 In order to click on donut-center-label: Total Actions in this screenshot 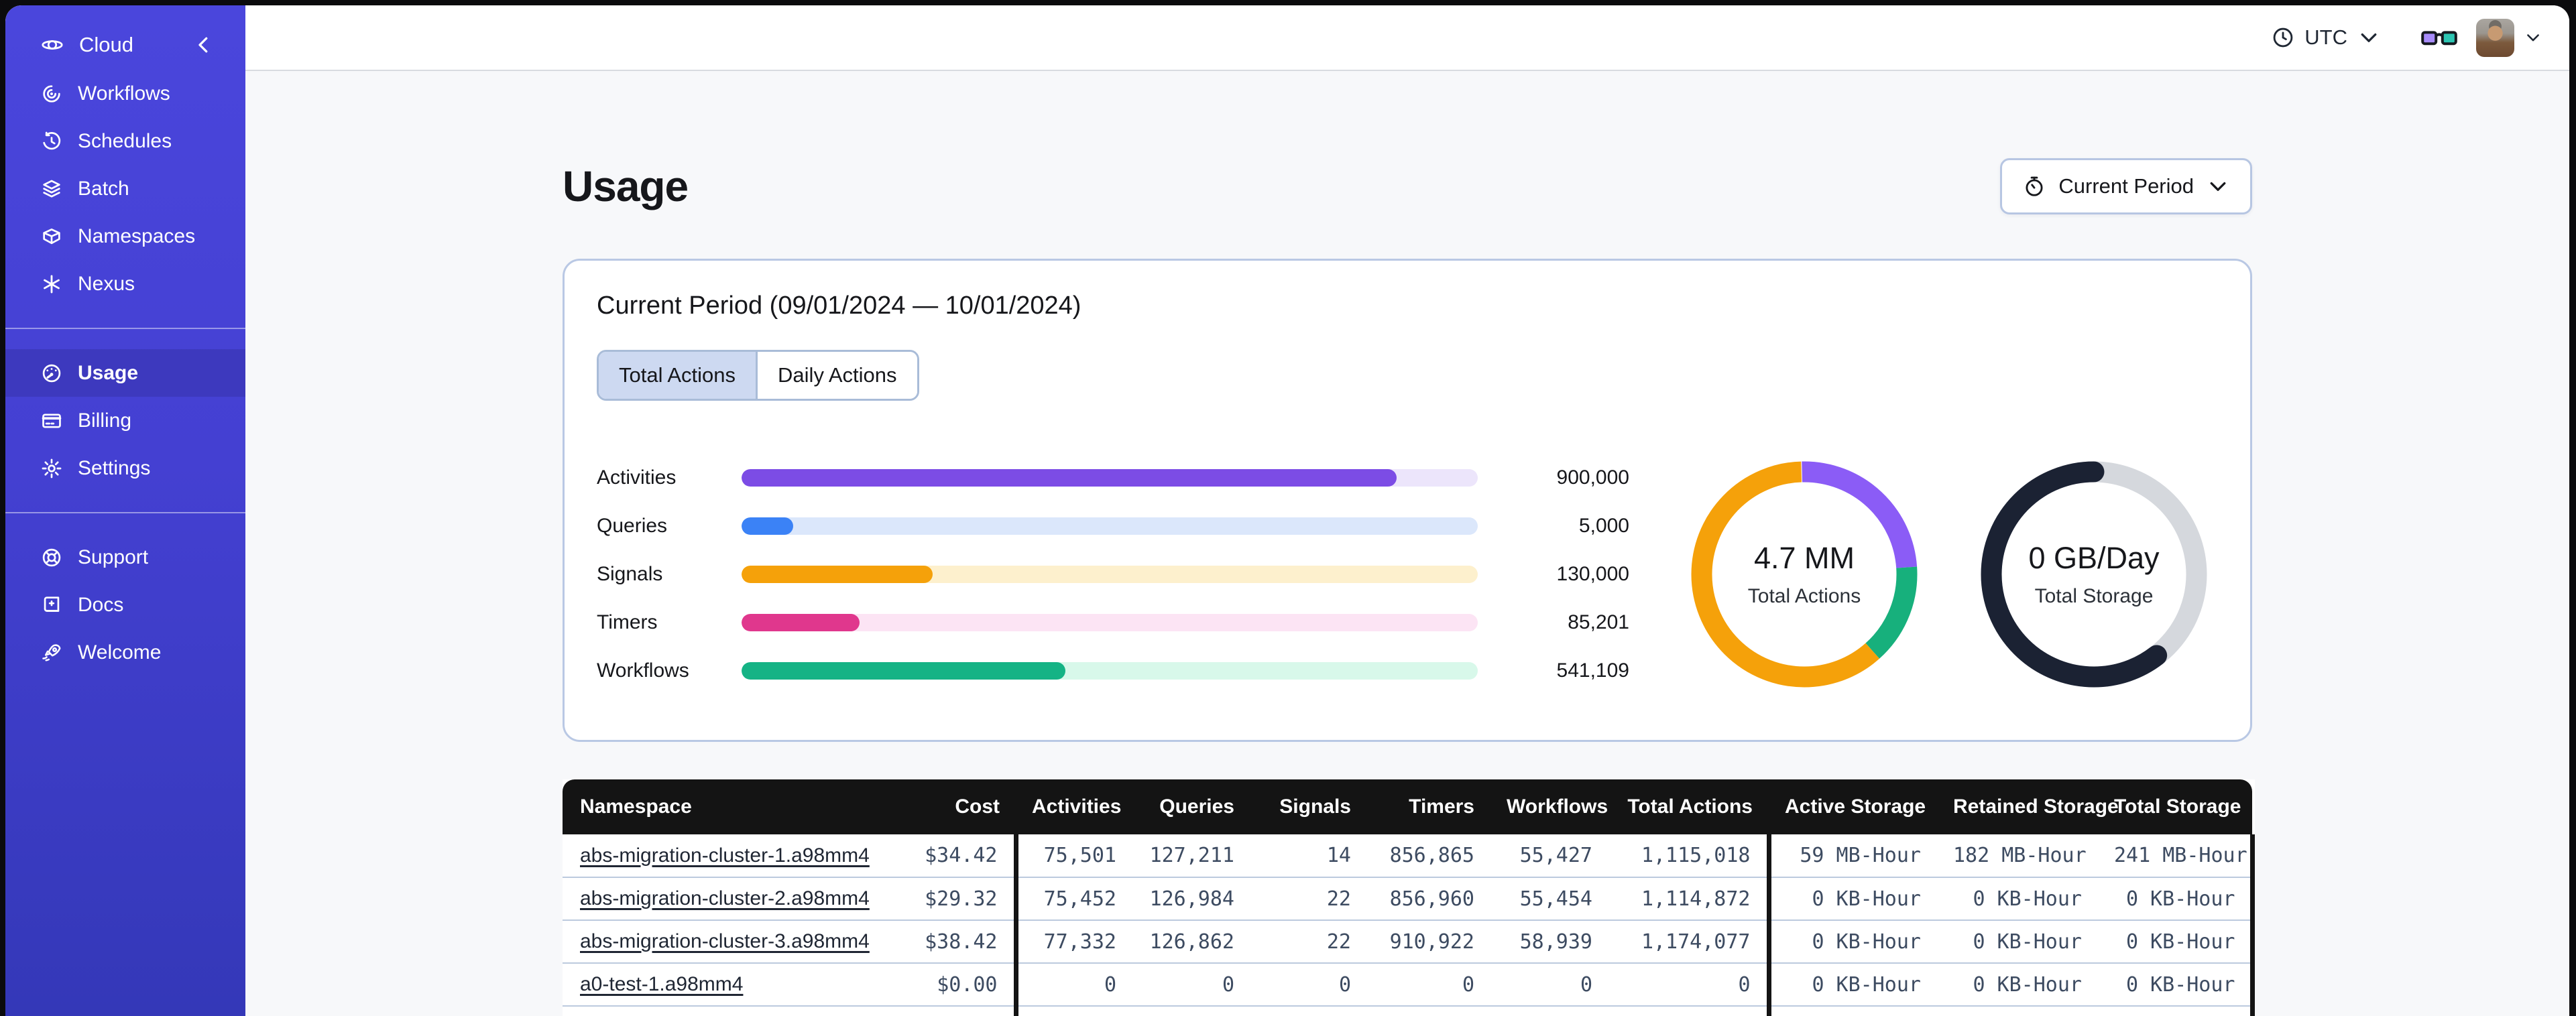, I will do `click(1804, 596)`.